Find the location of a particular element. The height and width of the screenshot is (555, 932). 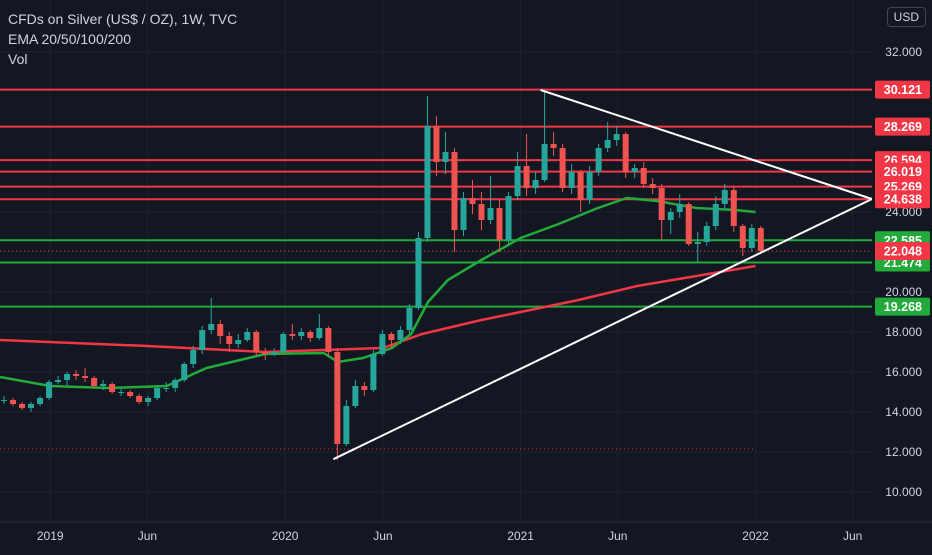

resistance-level-label: 28.269 is located at coordinates (903, 127).